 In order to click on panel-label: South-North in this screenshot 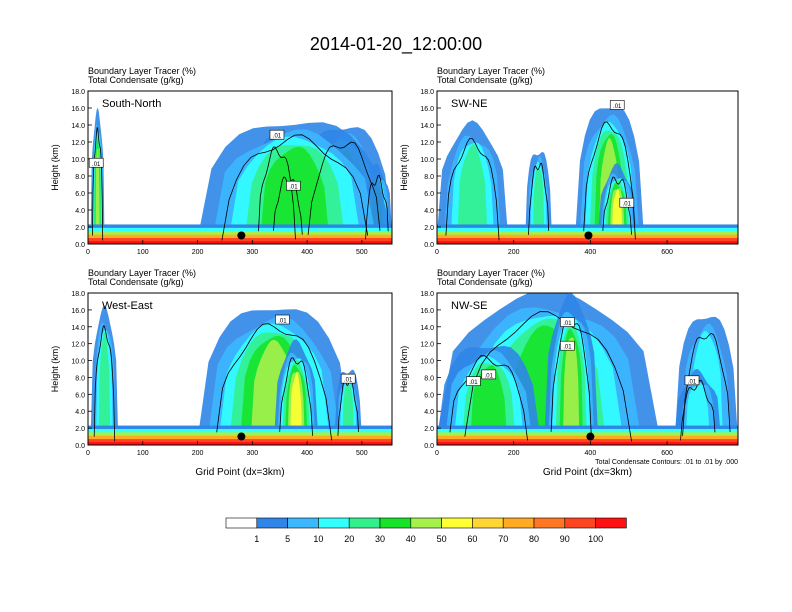, I will do `click(131, 104)`.